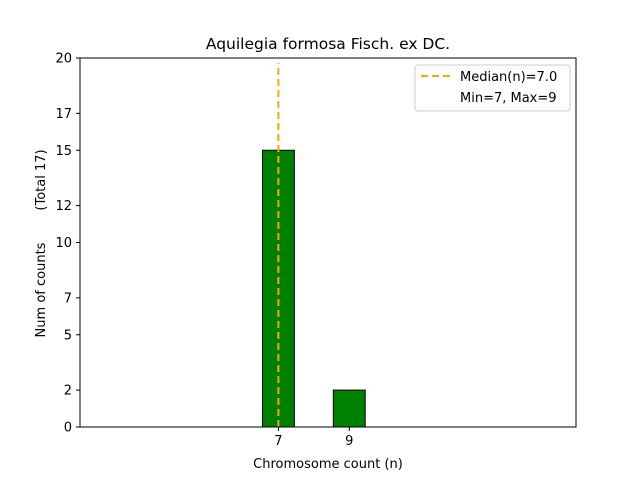 The image size is (640, 480). Describe the element at coordinates (63, 114) in the screenshot. I see `y-tick-label: 17` at that location.